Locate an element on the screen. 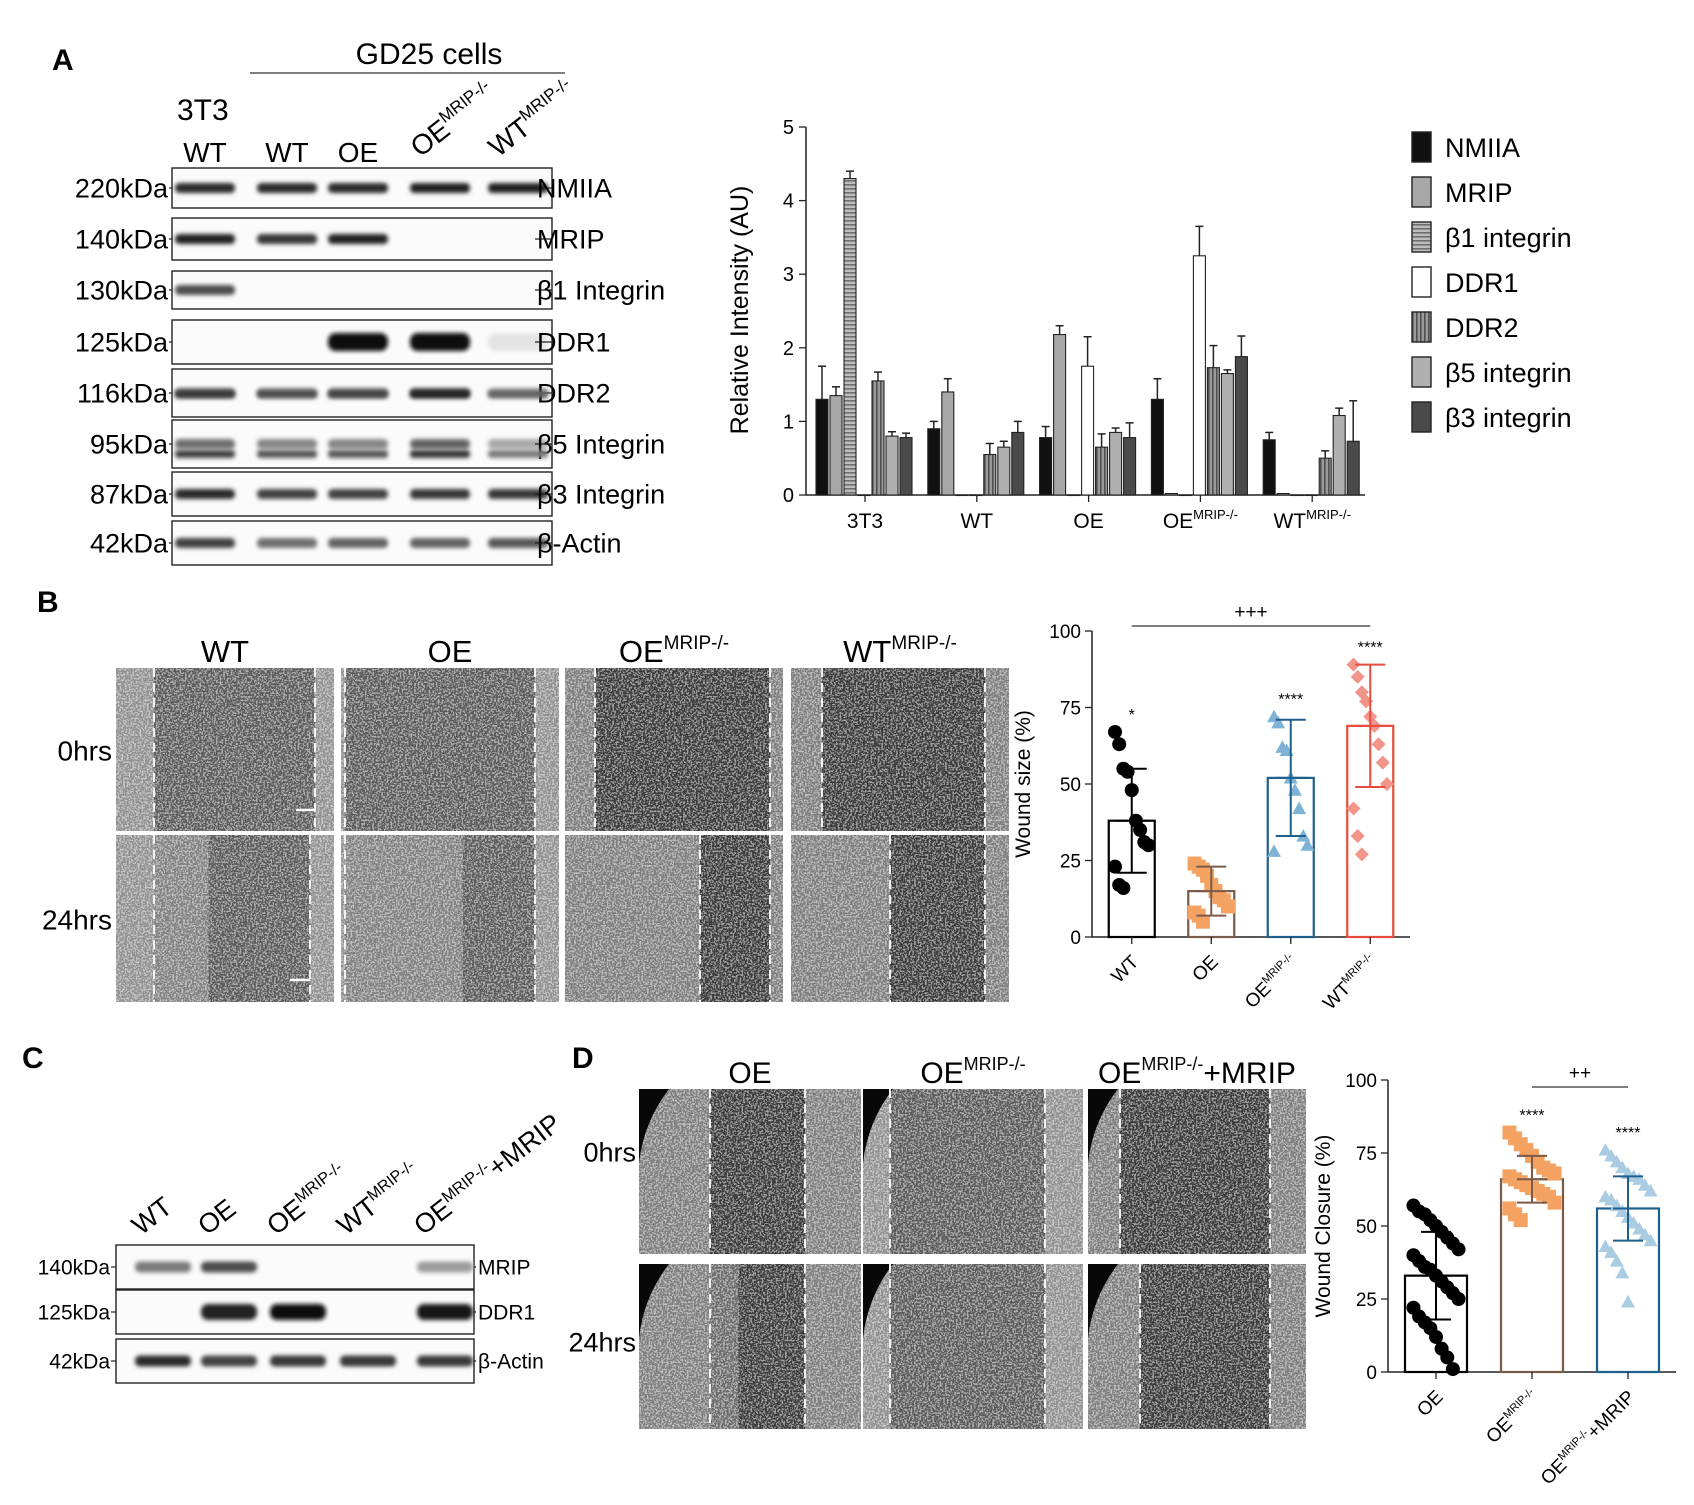 The width and height of the screenshot is (1694, 1505). a-blot-row: 130kDa β1 Integrin is located at coordinates (370, 290).